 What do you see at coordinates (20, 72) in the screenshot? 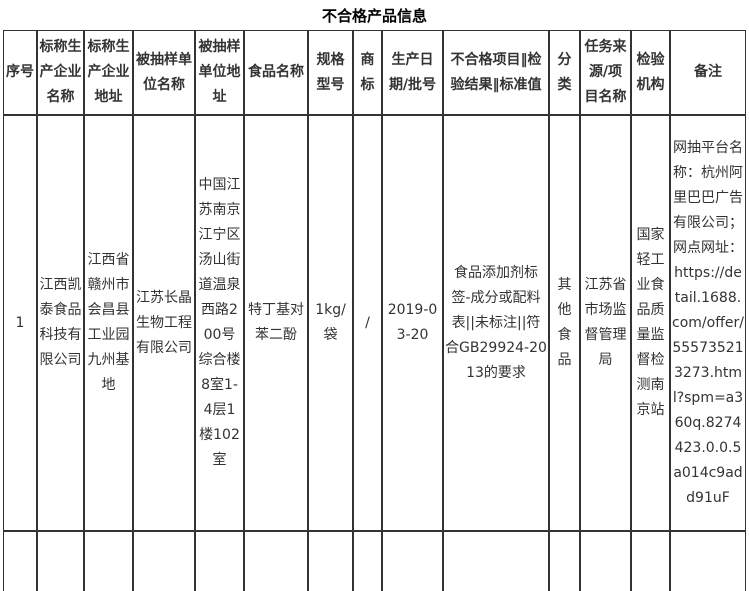
I see `col-header-seq: 序号` at bounding box center [20, 72].